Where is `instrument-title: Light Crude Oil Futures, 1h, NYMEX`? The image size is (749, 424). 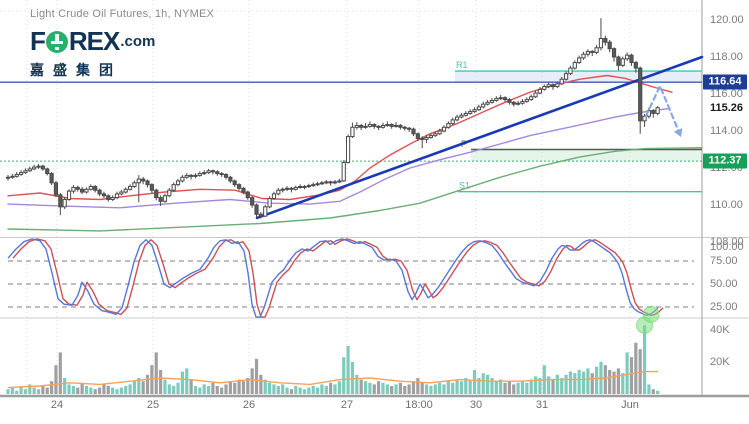
instrument-title: Light Crude Oil Futures, 1h, NYMEX is located at coordinates (122, 14).